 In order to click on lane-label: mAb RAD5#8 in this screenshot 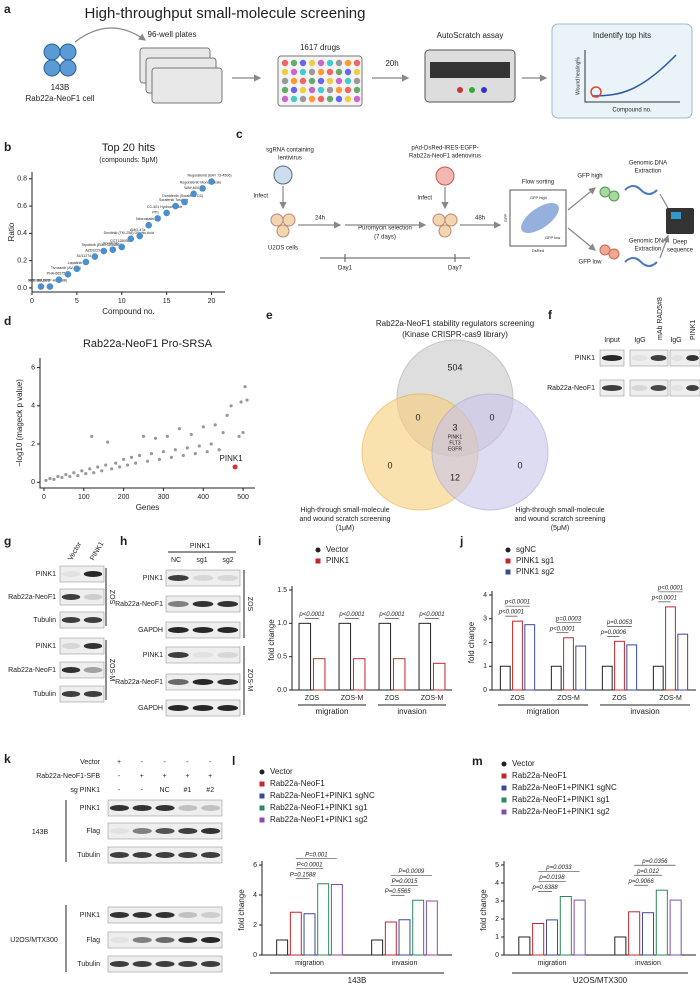, I will do `click(660, 318)`.